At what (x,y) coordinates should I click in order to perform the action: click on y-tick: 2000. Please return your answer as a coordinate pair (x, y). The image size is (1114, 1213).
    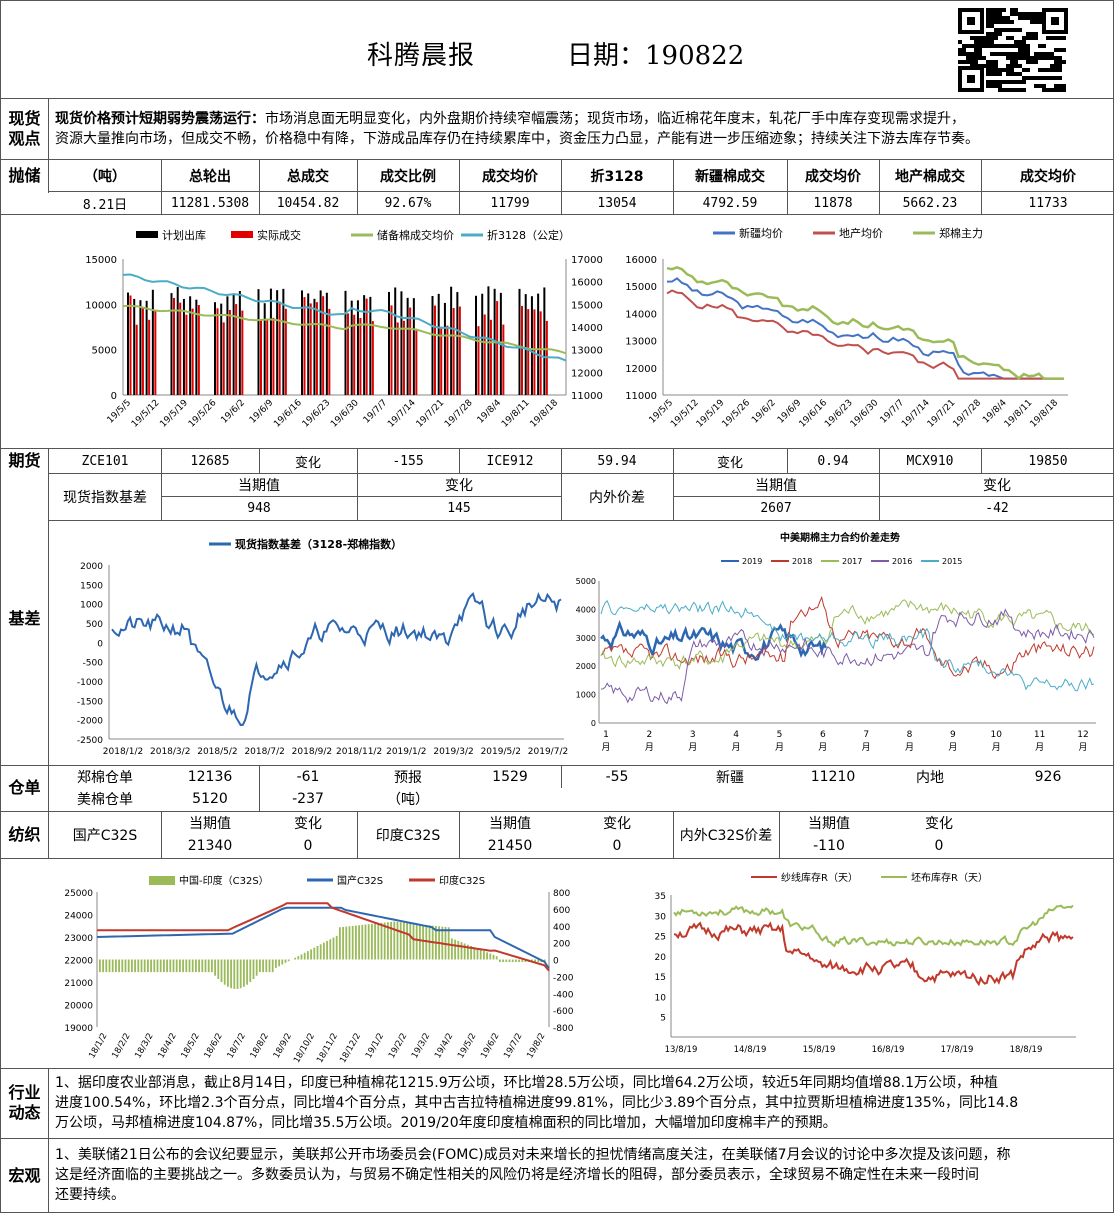
    Looking at the image, I should click on (586, 666).